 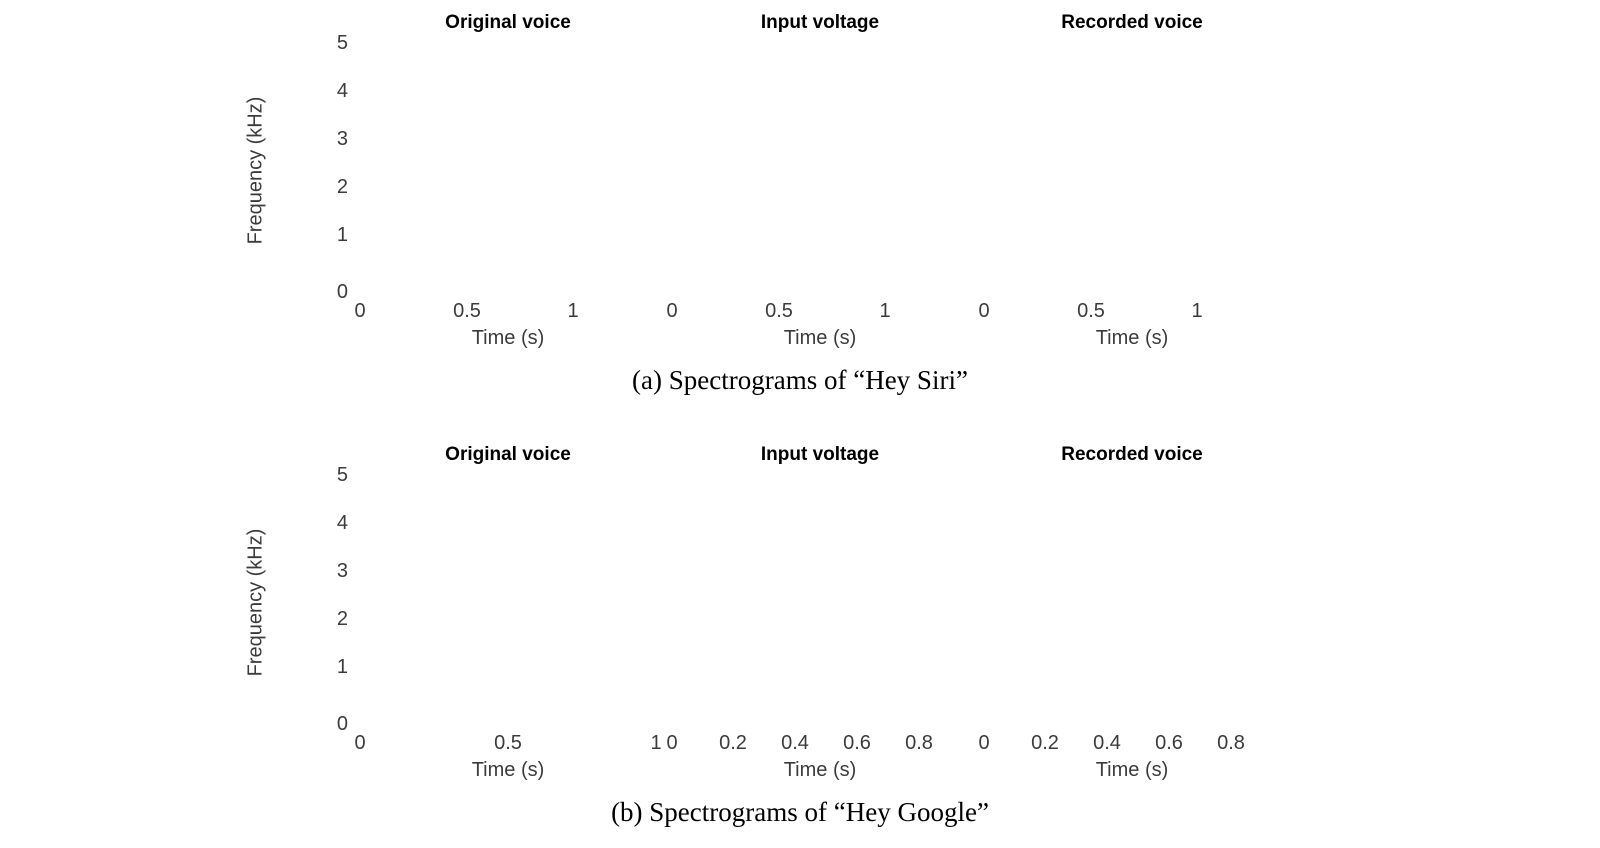 What do you see at coordinates (857, 743) in the screenshot?
I see `x-tick-b1-0.6: 0.6` at bounding box center [857, 743].